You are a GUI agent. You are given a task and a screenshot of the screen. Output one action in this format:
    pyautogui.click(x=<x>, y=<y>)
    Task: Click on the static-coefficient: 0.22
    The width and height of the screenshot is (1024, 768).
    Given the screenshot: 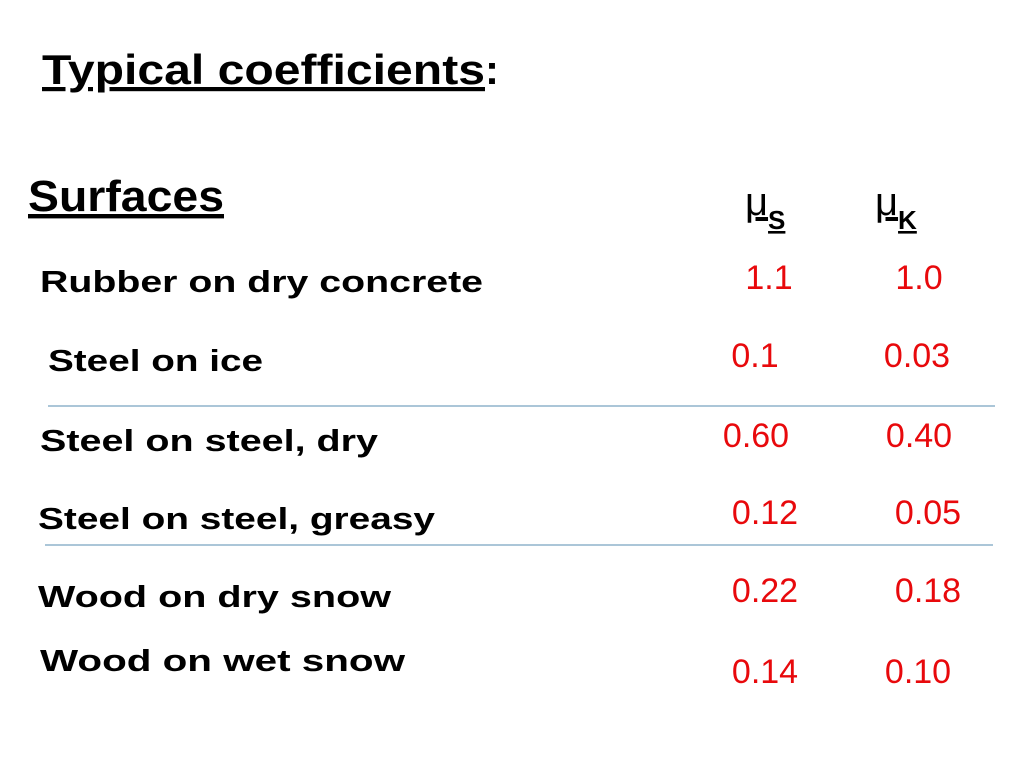 What is the action you would take?
    pyautogui.click(x=765, y=591)
    